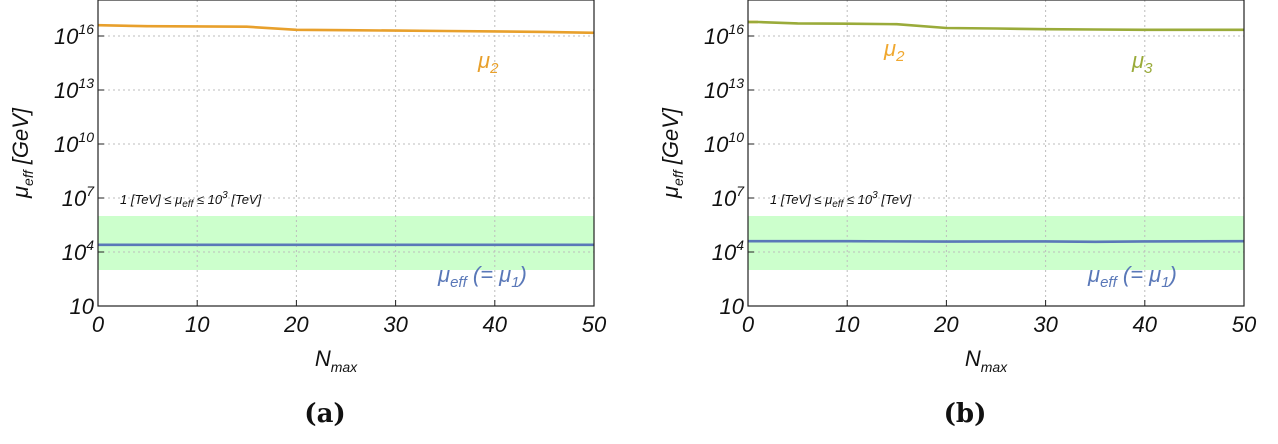  What do you see at coordinates (1142, 62) in the screenshot?
I see `series-label-2: μ3` at bounding box center [1142, 62].